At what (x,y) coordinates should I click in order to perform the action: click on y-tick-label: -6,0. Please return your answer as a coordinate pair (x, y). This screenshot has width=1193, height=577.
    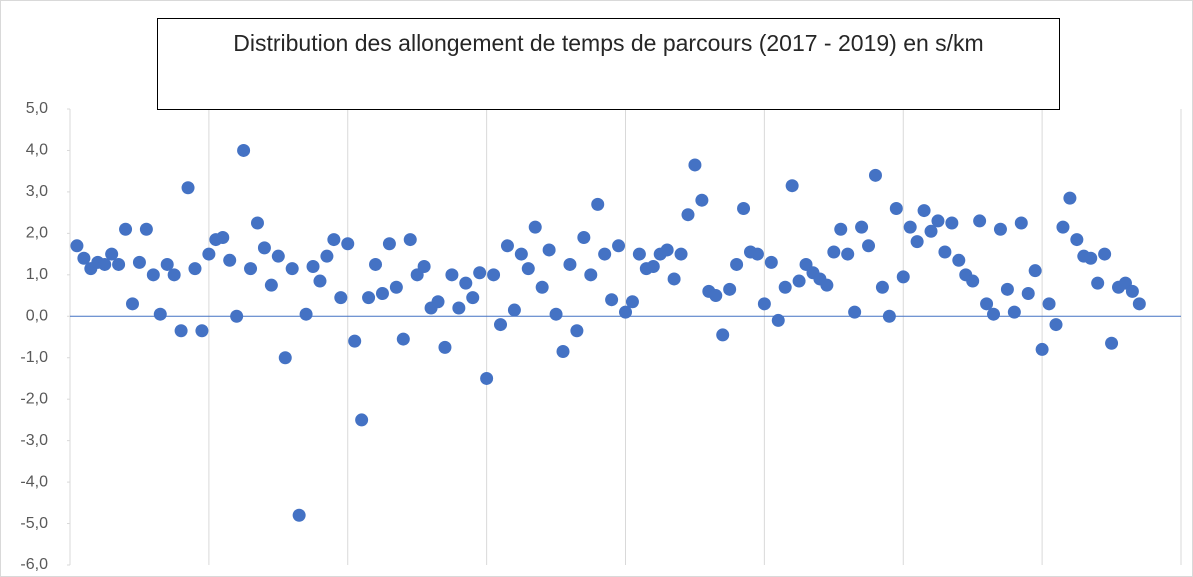
    Looking at the image, I should click on (34, 564).